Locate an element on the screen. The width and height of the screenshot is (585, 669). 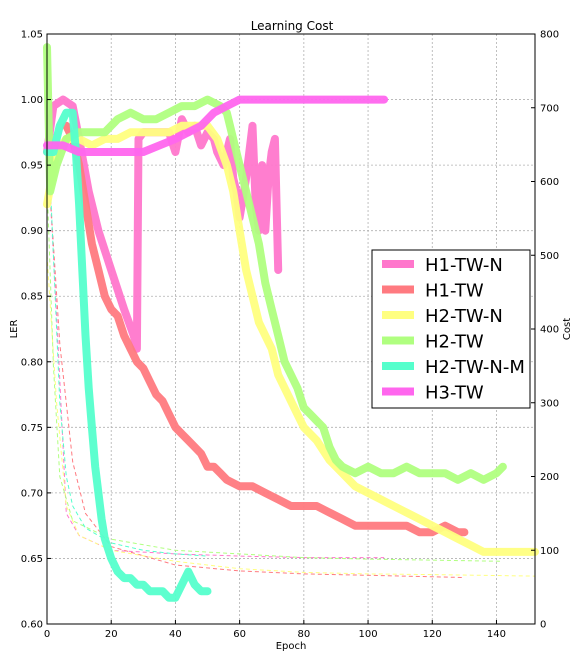
legend-label: H2-TW-N is located at coordinates (464, 316).